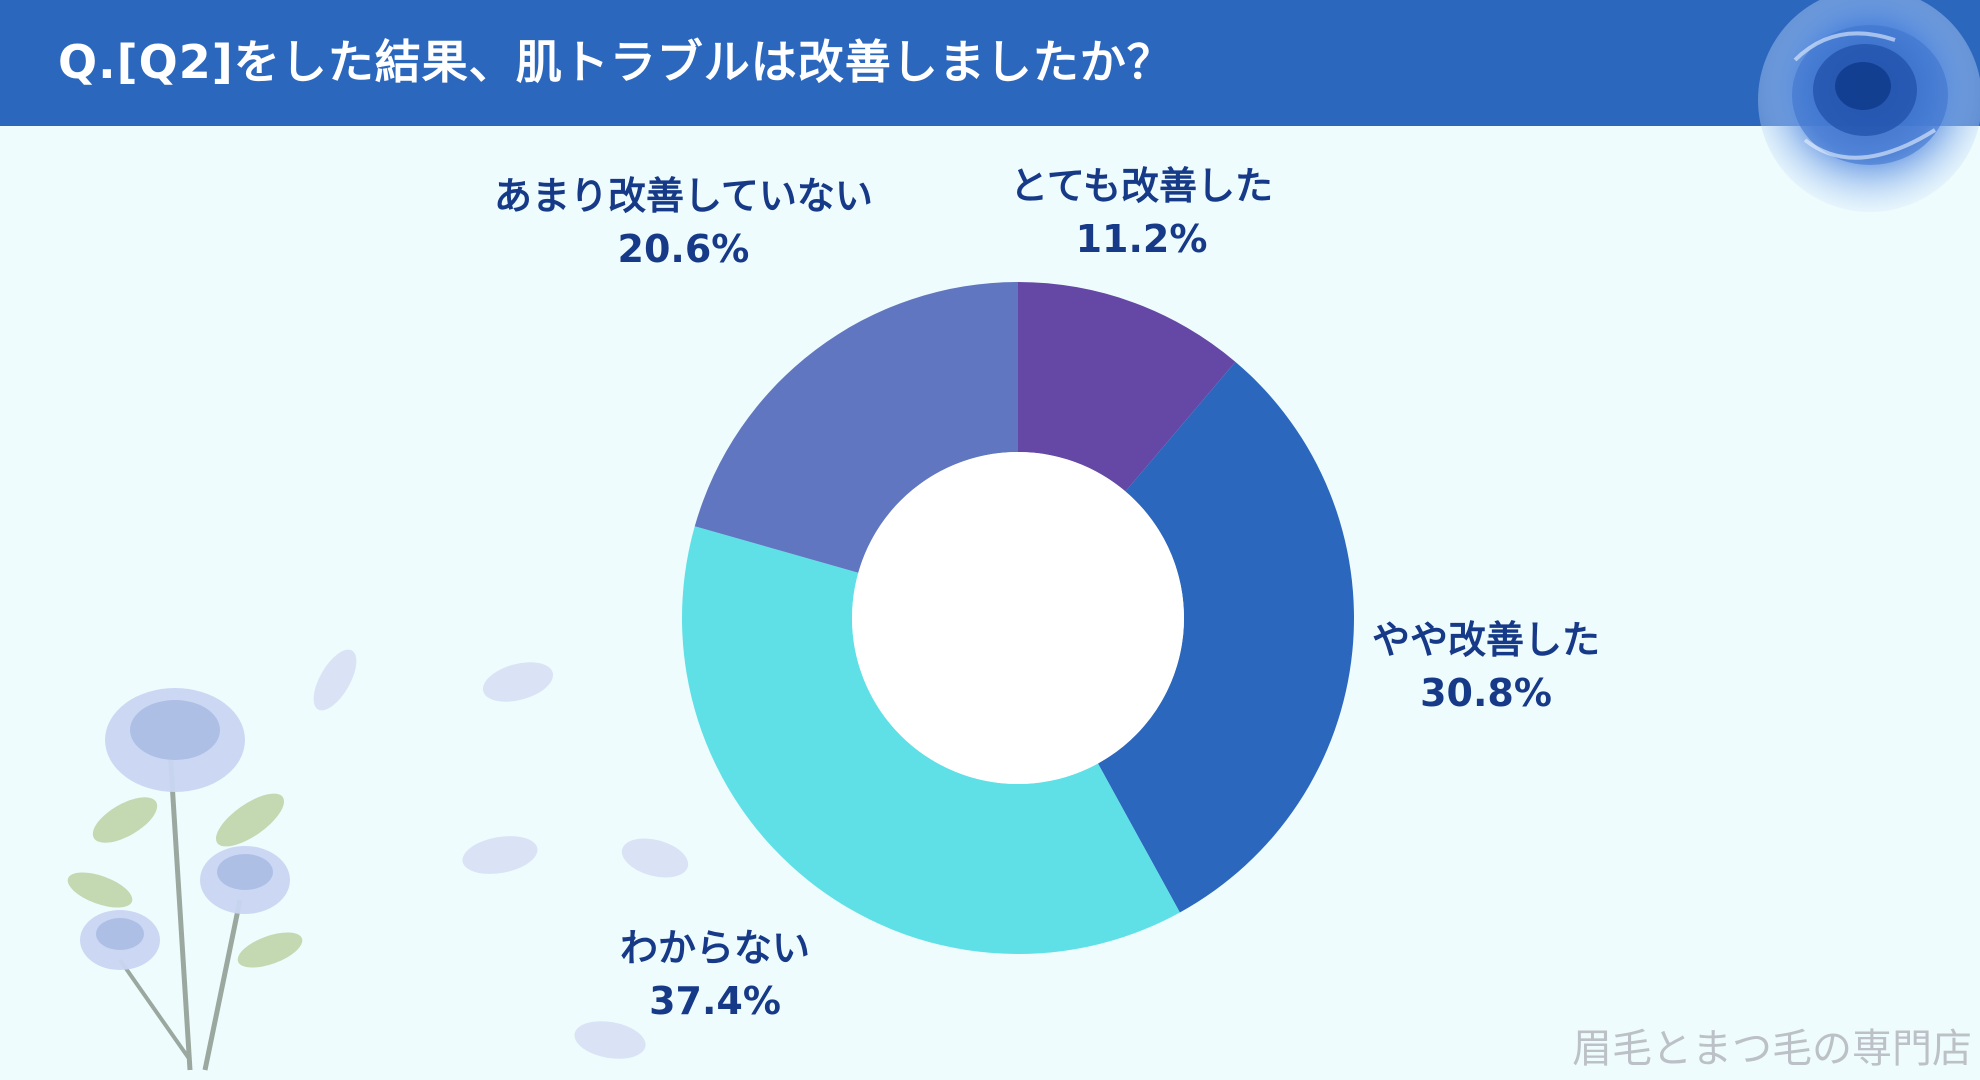  What do you see at coordinates (715, 948) in the screenshot?
I see `slice-label-2-name: わからない` at bounding box center [715, 948].